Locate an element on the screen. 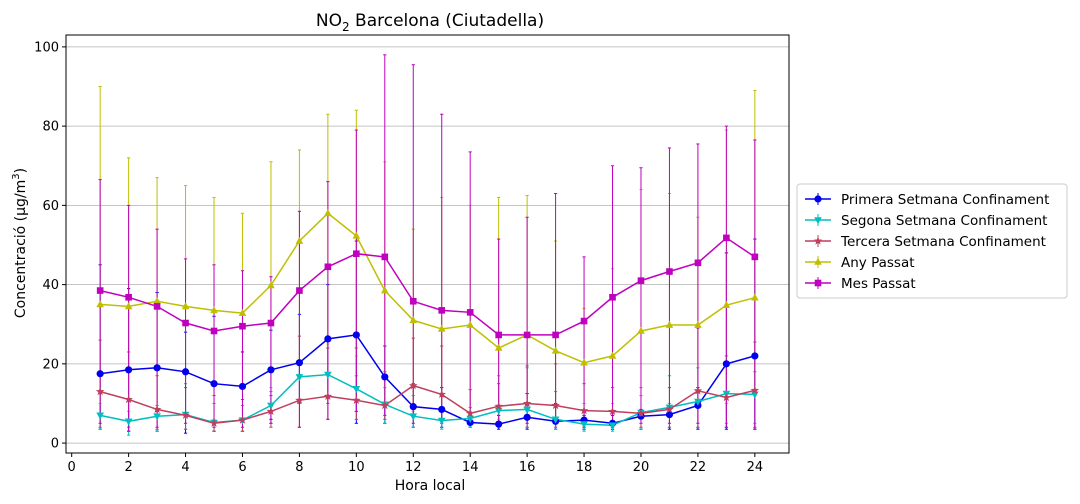 This screenshot has width=1080, height=504. legend-entry-2: Tercera Setmana Confinament is located at coordinates (925, 242).